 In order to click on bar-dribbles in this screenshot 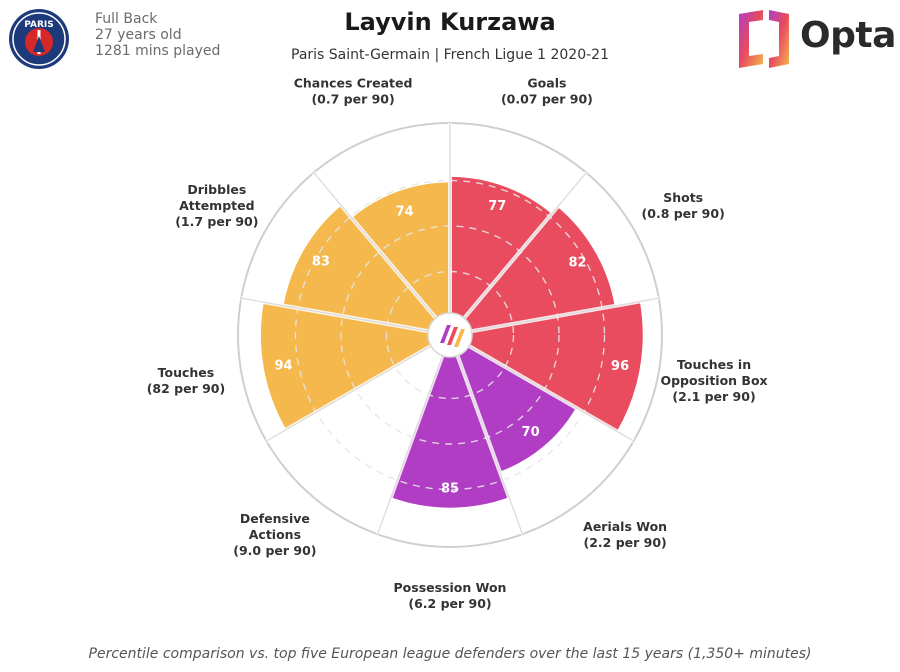, I will do `click(361, 268)`.